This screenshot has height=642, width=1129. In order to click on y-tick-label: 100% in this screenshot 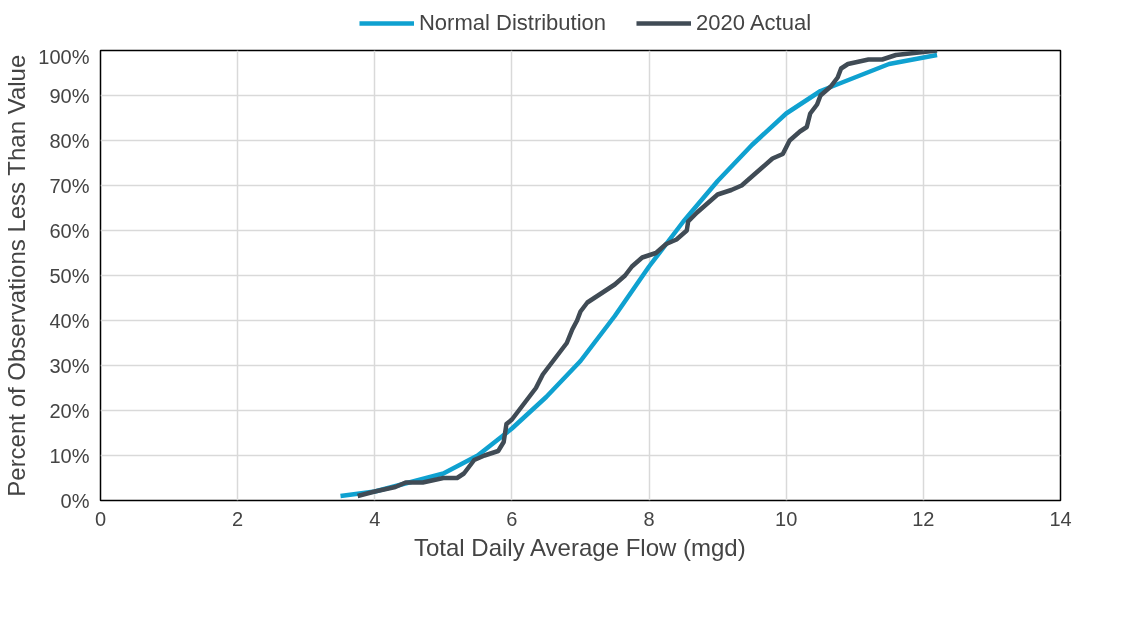, I will do `click(64, 56)`.